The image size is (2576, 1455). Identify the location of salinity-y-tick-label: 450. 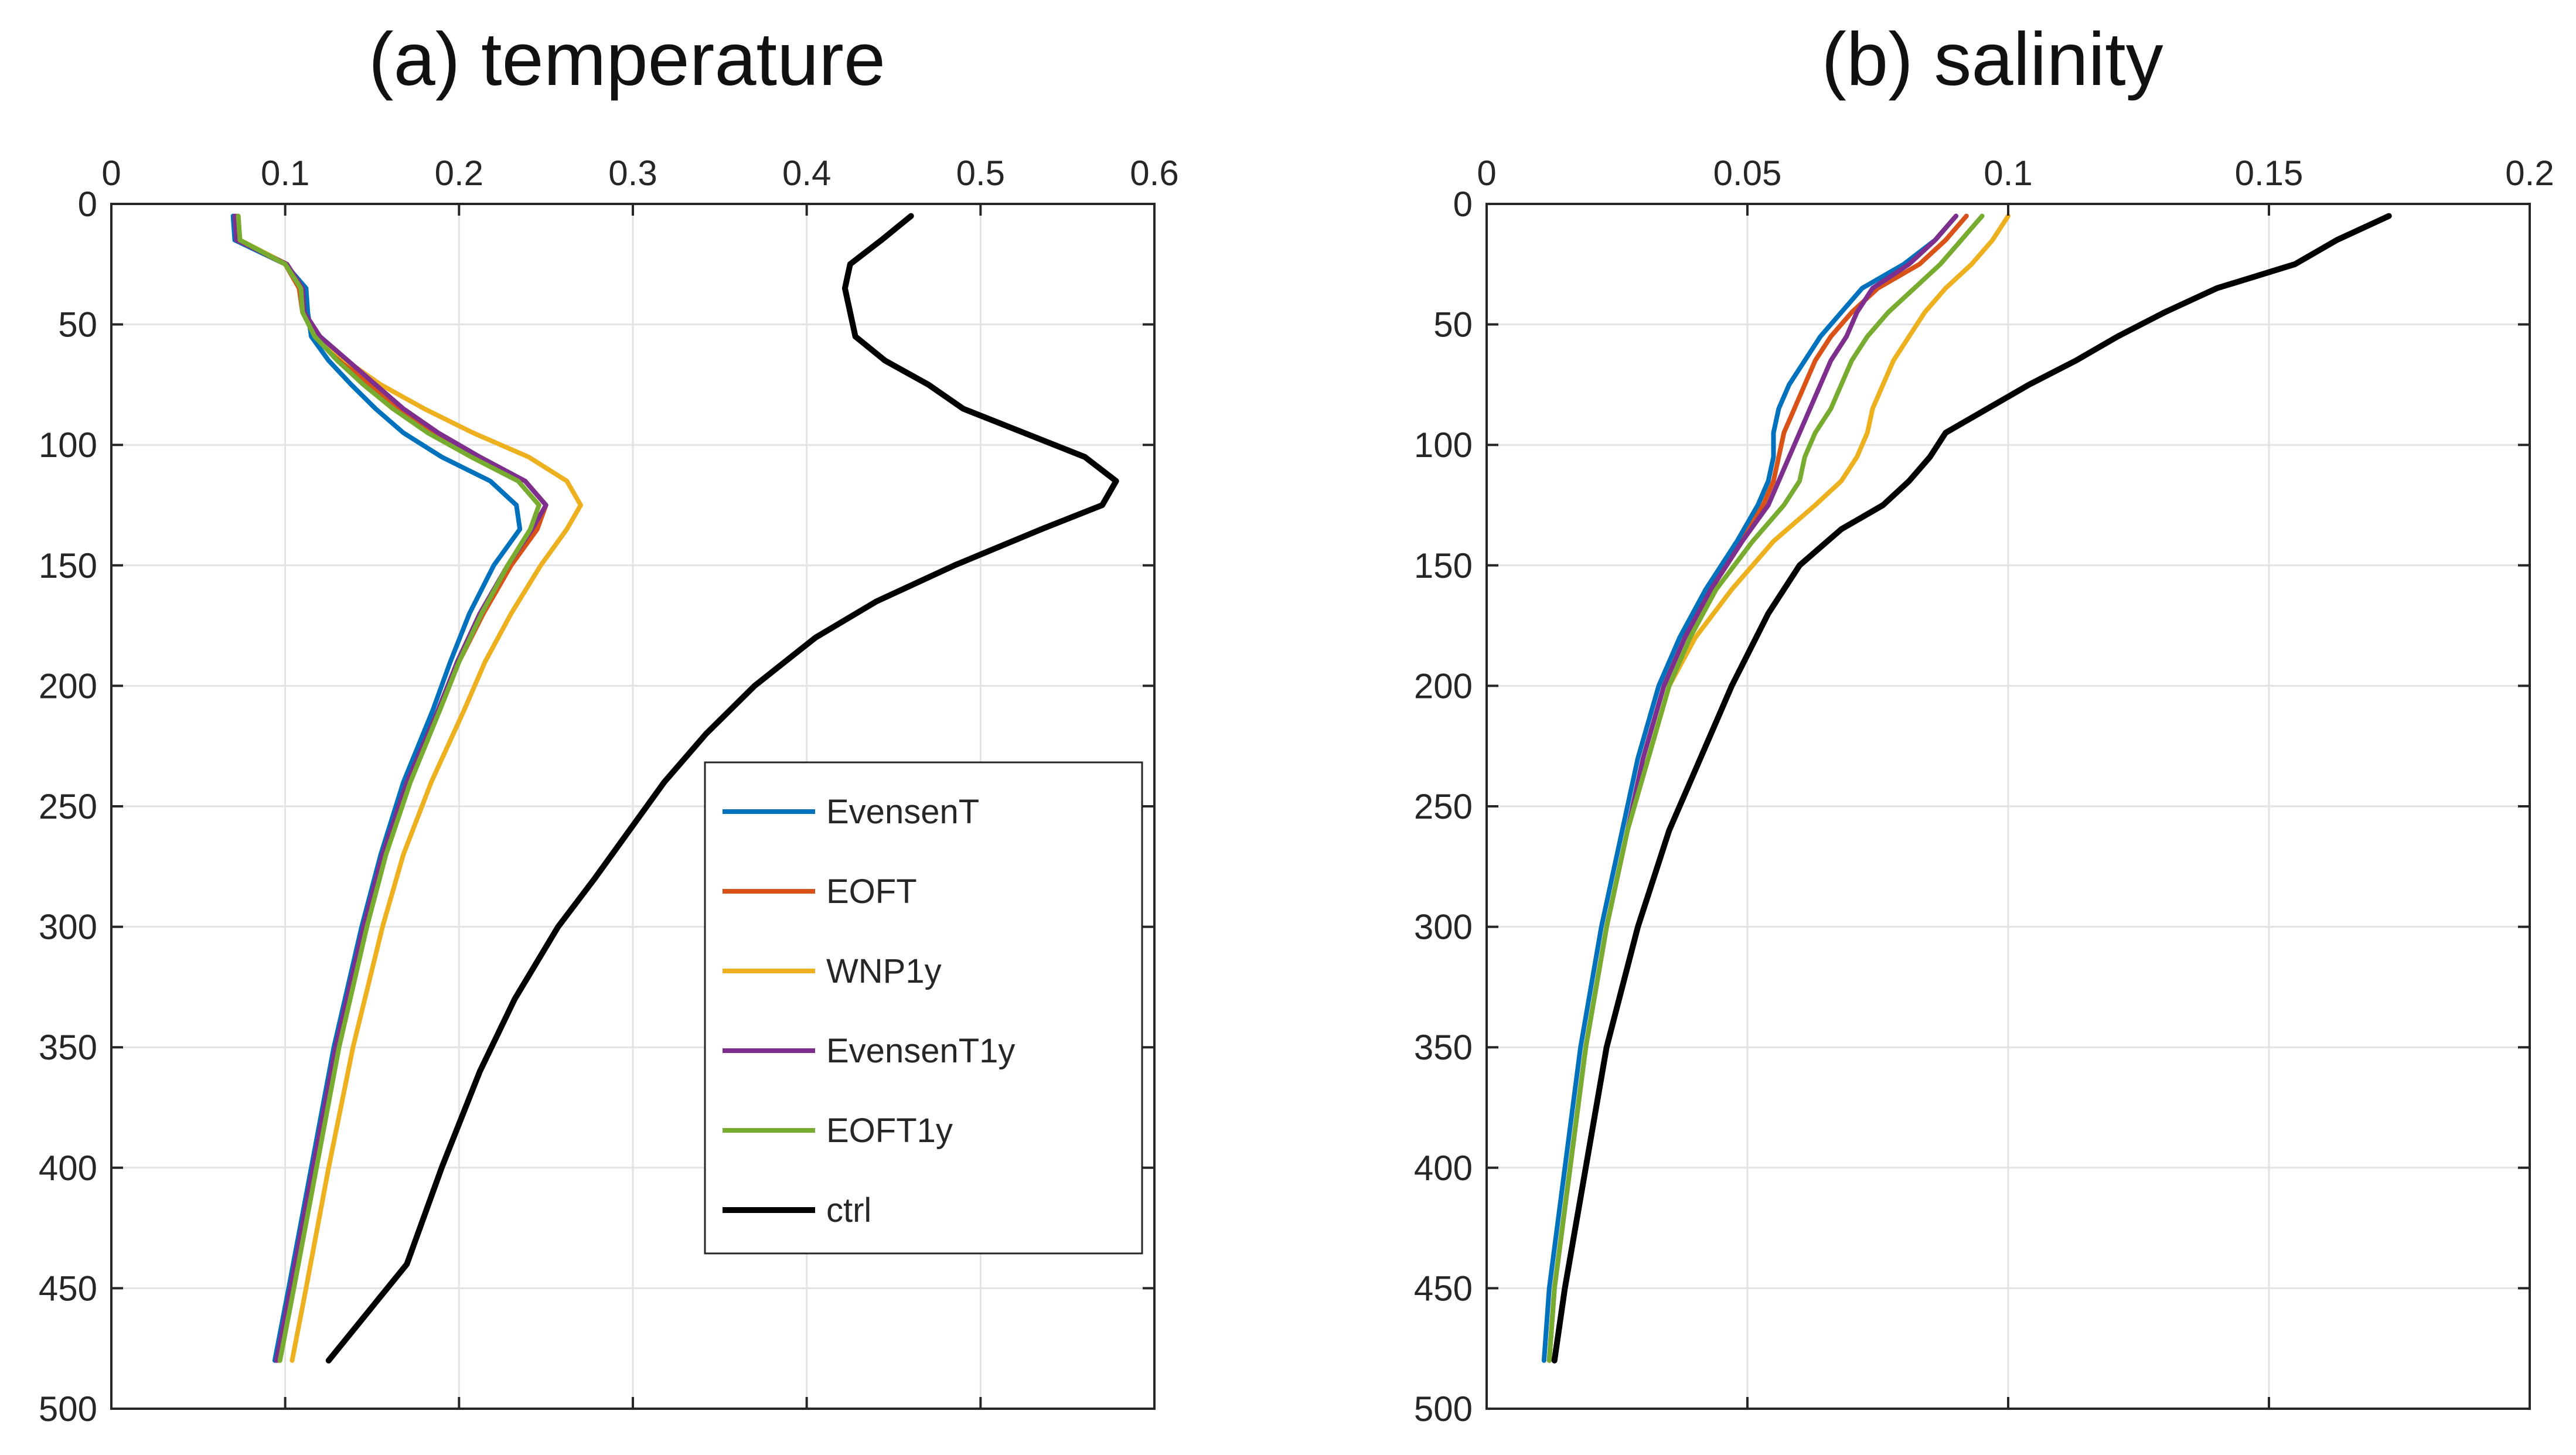
(1443, 1288).